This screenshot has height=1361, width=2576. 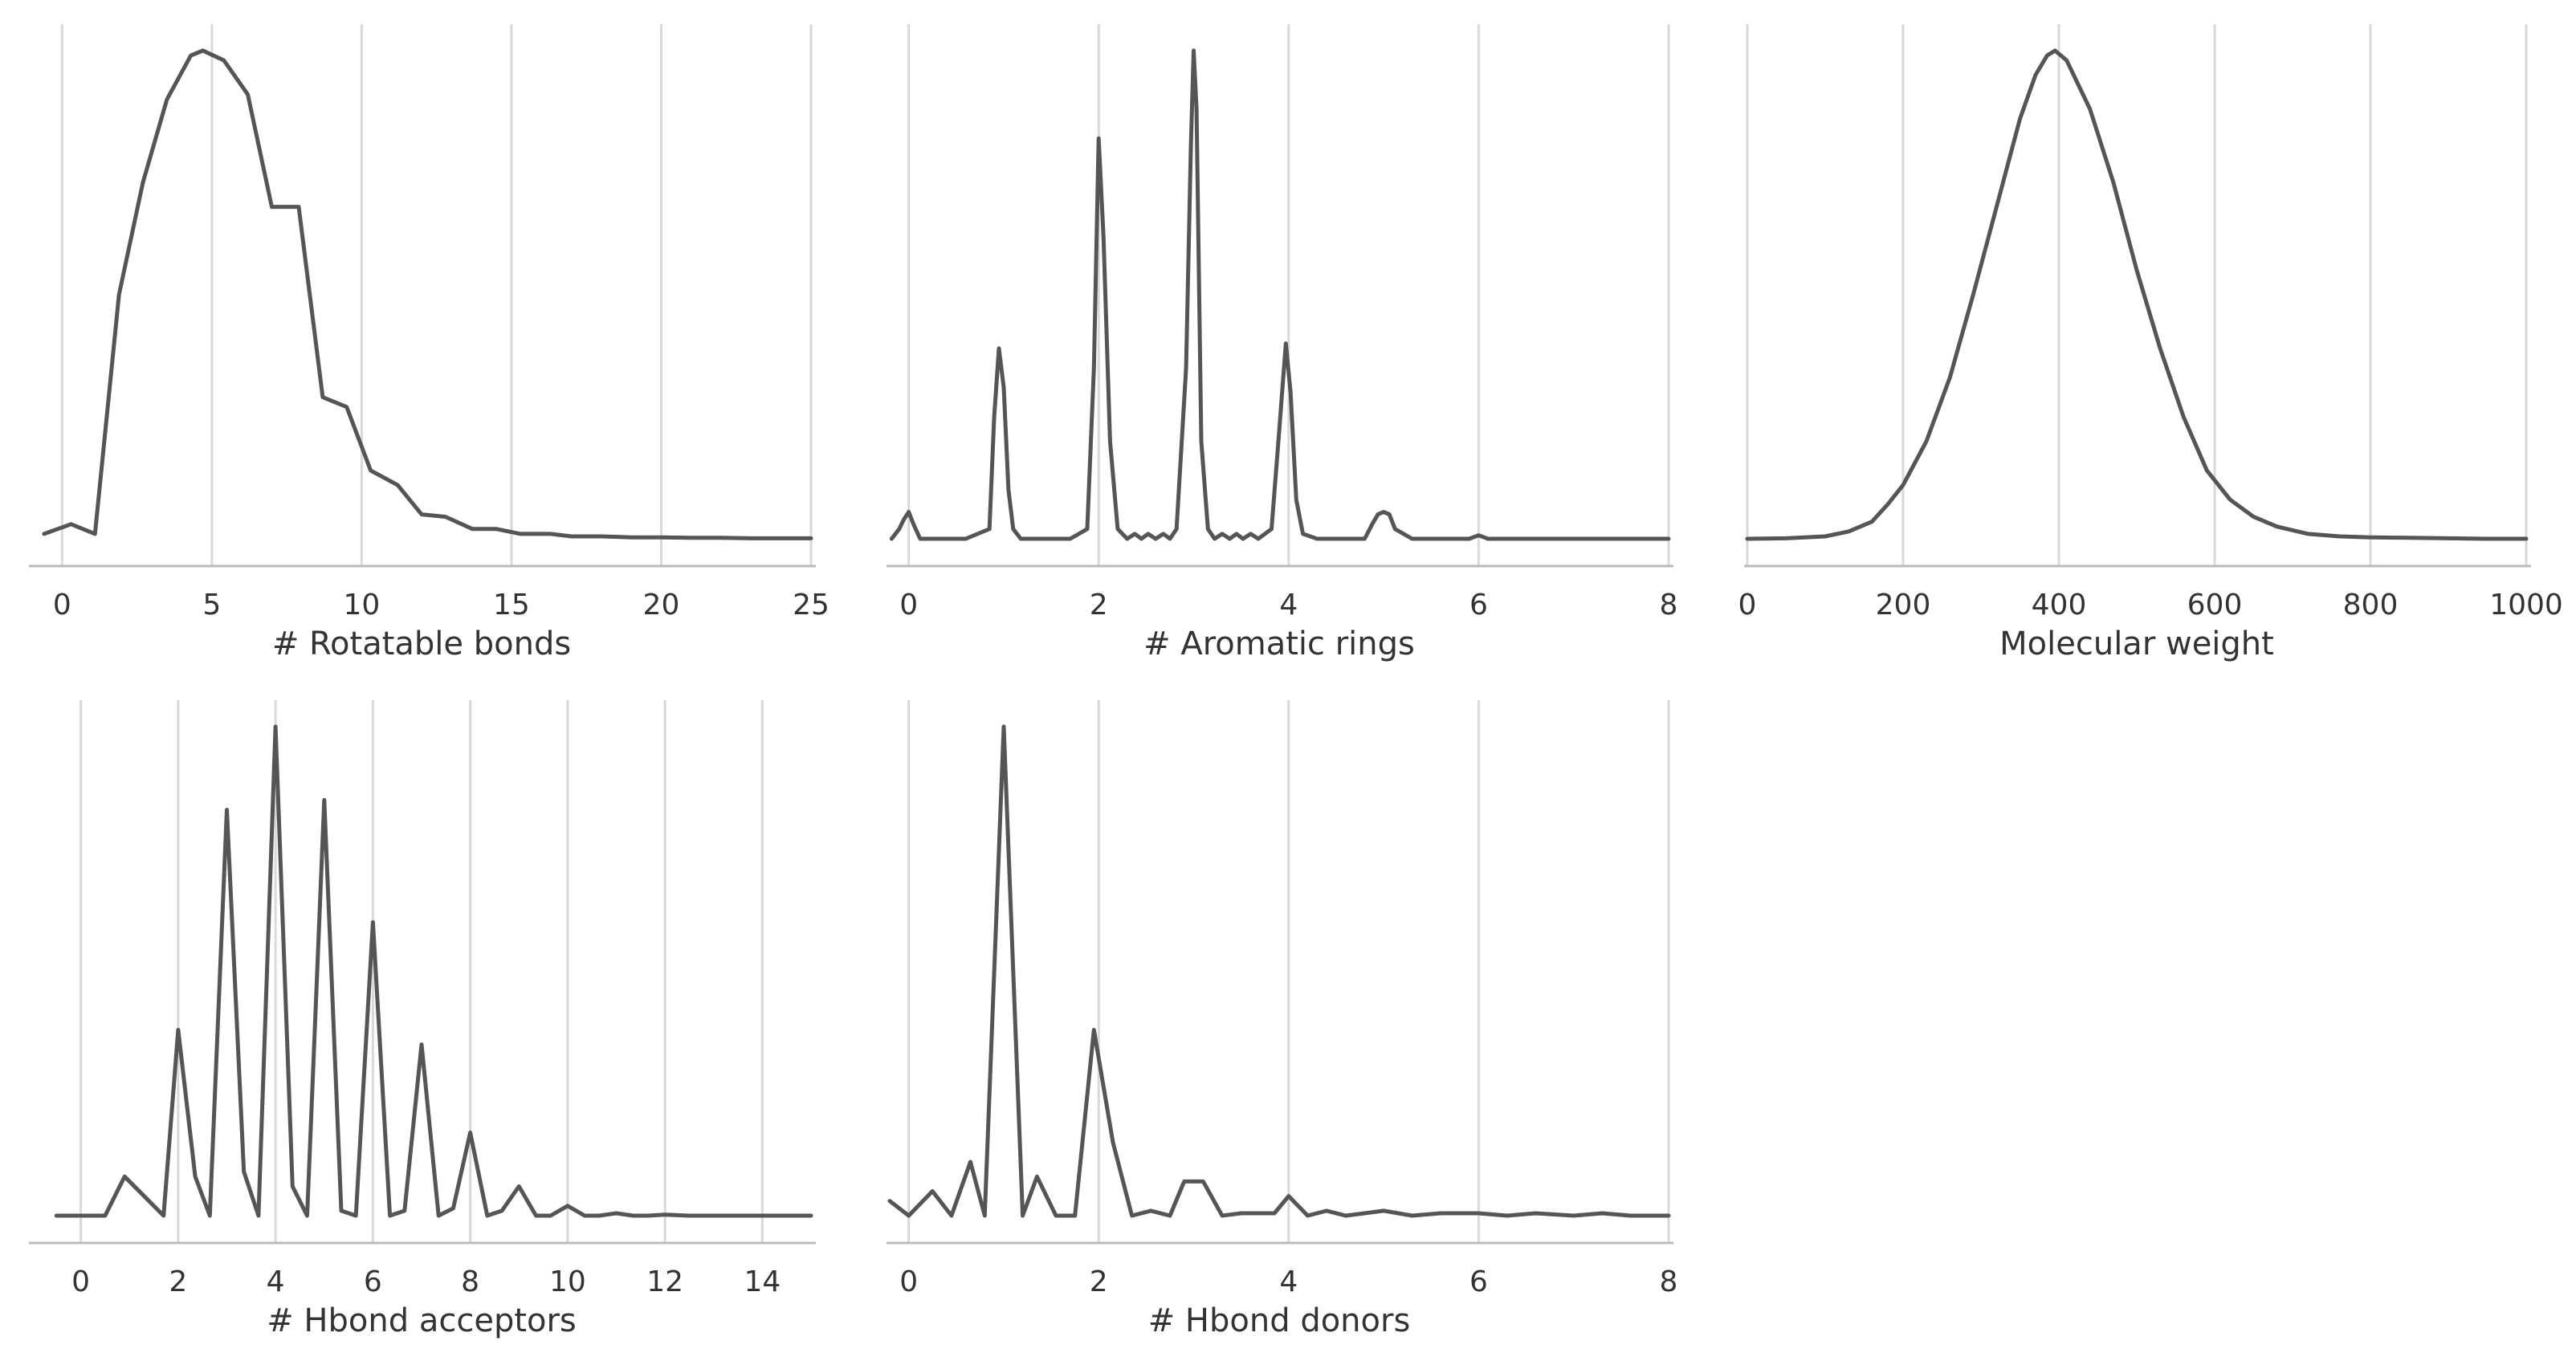 I want to click on chart-rotatable-bonds: 0 5 10 15 20 25 # Rotatable bonds, so click(x=429, y=343).